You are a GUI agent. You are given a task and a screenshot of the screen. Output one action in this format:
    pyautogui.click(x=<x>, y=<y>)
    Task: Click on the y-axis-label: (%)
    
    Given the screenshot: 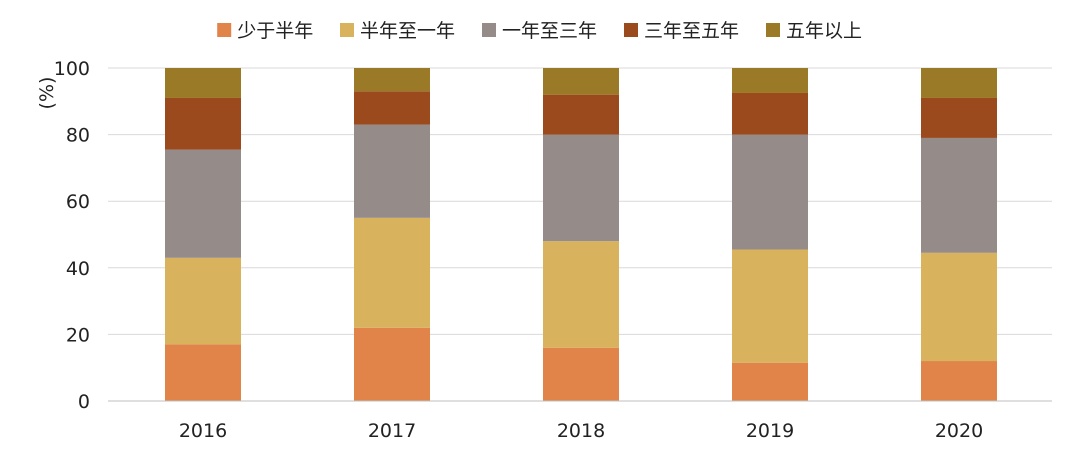 What is the action you would take?
    pyautogui.click(x=47, y=93)
    